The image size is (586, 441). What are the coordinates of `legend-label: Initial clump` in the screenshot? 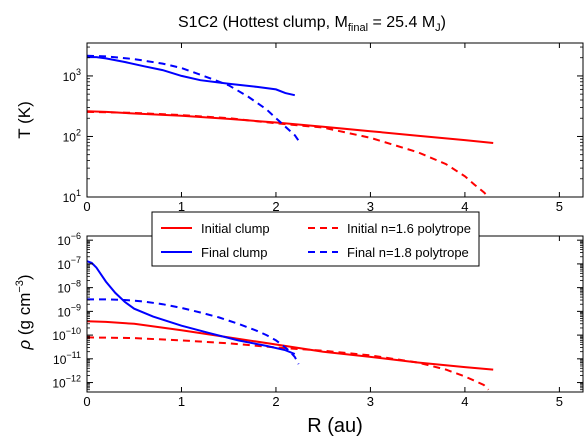 It's located at (235, 228).